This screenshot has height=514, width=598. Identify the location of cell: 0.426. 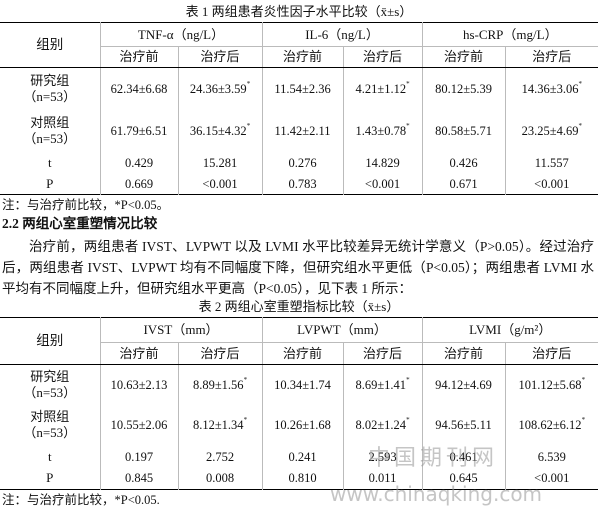
(463, 162).